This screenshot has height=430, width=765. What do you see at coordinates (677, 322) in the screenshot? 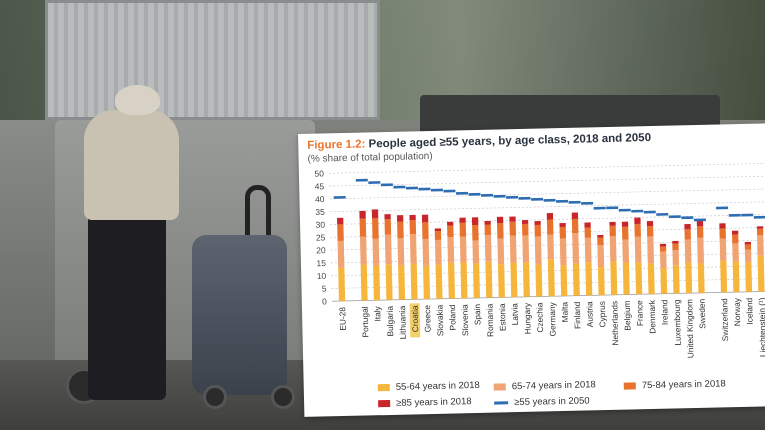
I see `x-tick-label: Luxembourg` at bounding box center [677, 322].